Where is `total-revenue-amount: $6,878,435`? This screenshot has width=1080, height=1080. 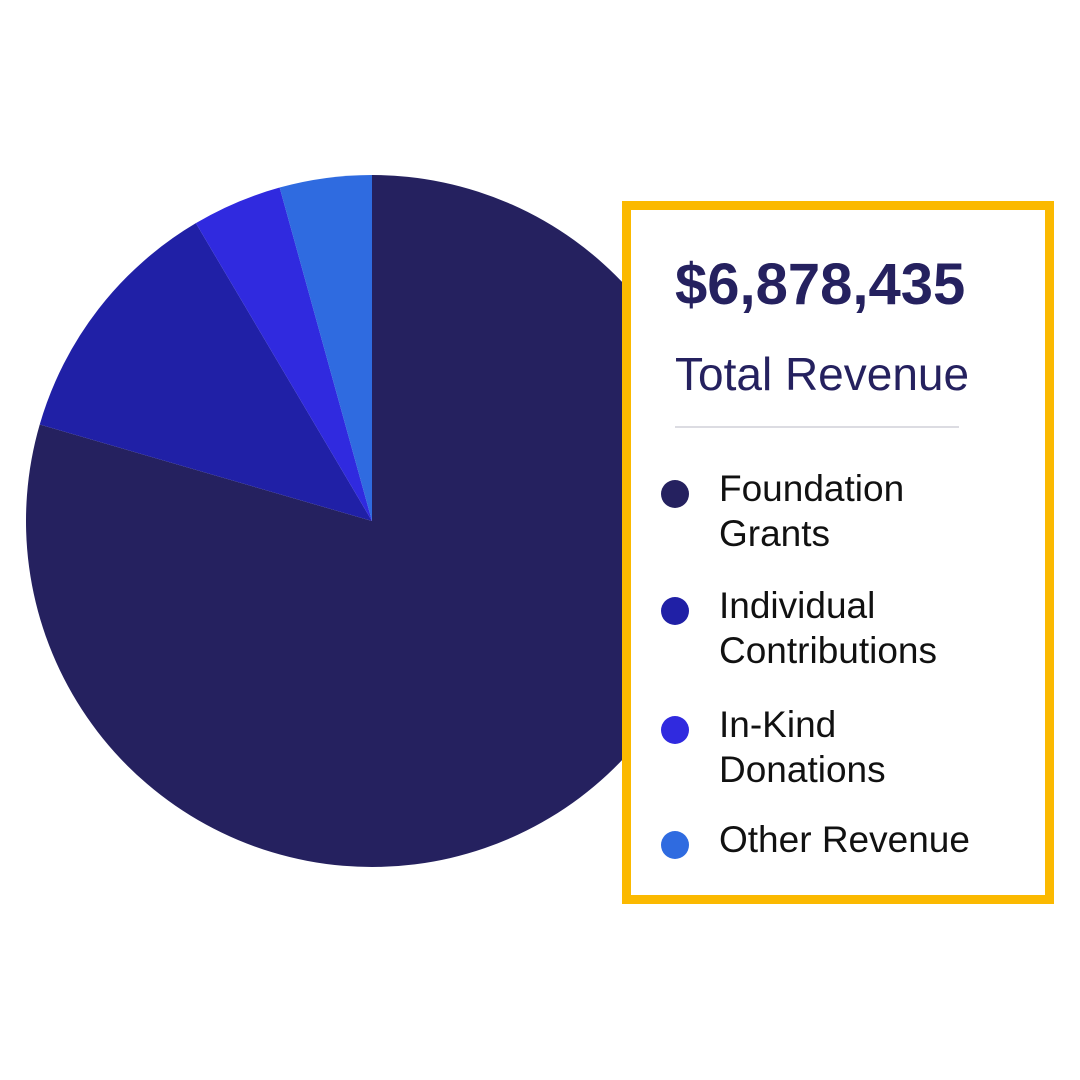
total-revenue-amount: $6,878,435 is located at coordinates (820, 284).